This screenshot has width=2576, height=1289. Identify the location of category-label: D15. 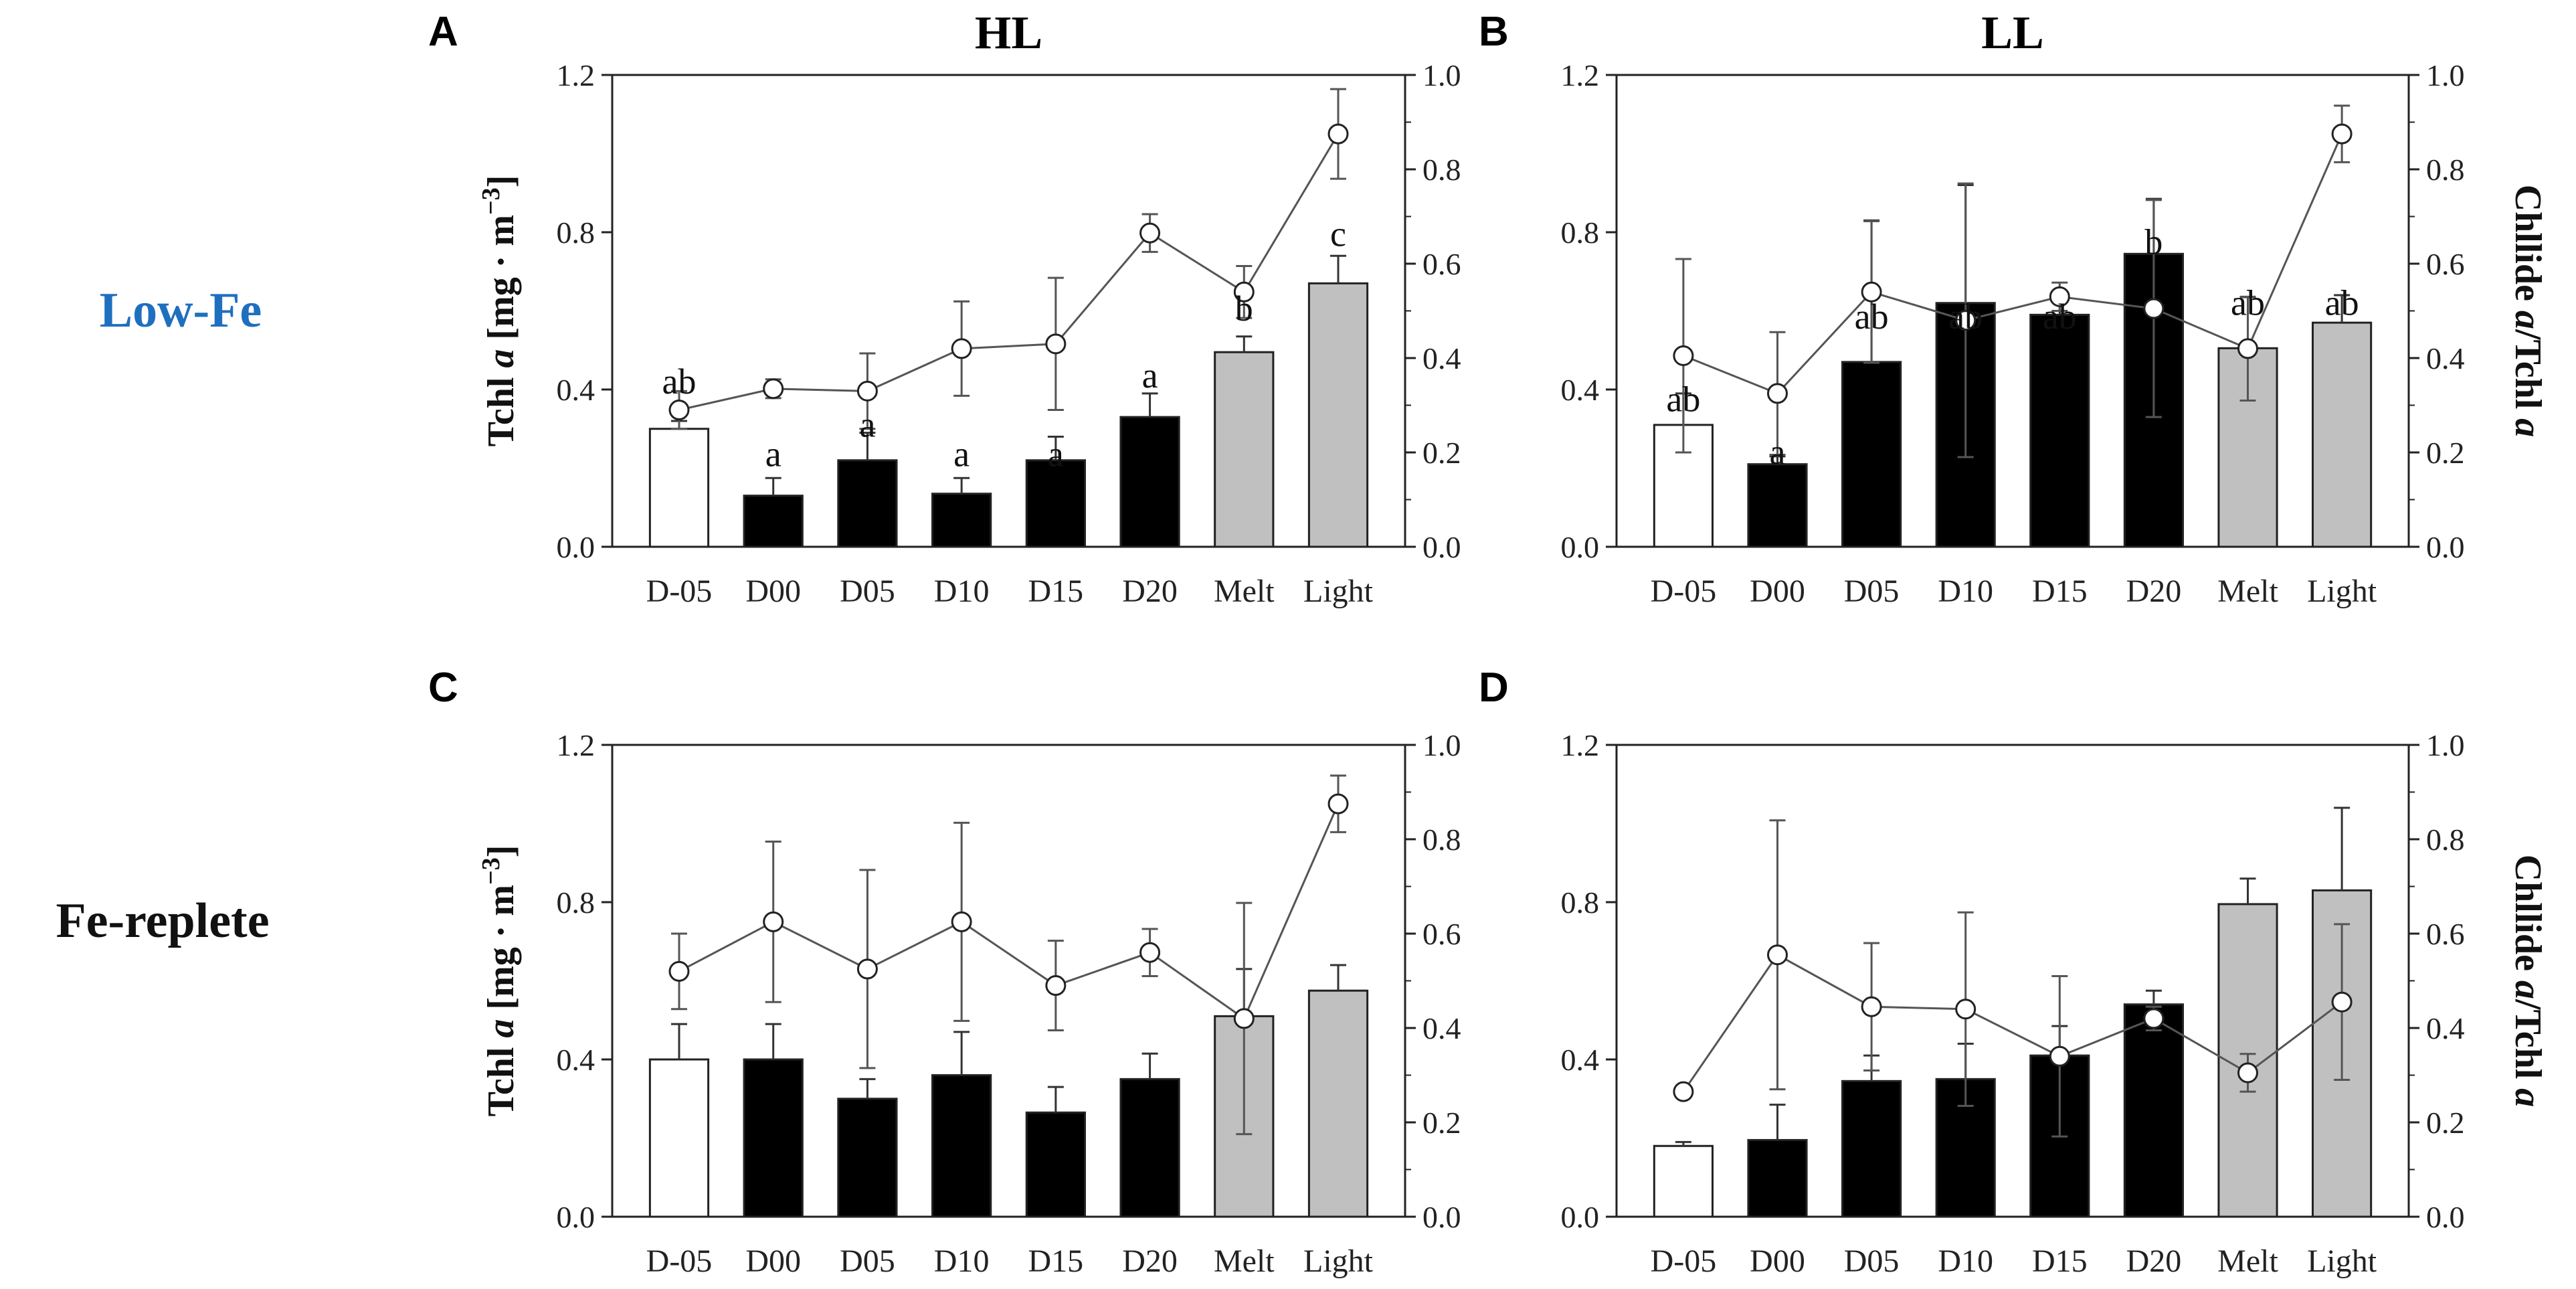
(2060, 591).